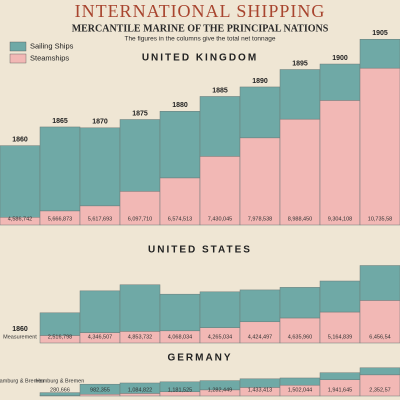 The image size is (400, 400). What do you see at coordinates (300, 390) in the screenshot?
I see `total-label: 1,502,044` at bounding box center [300, 390].